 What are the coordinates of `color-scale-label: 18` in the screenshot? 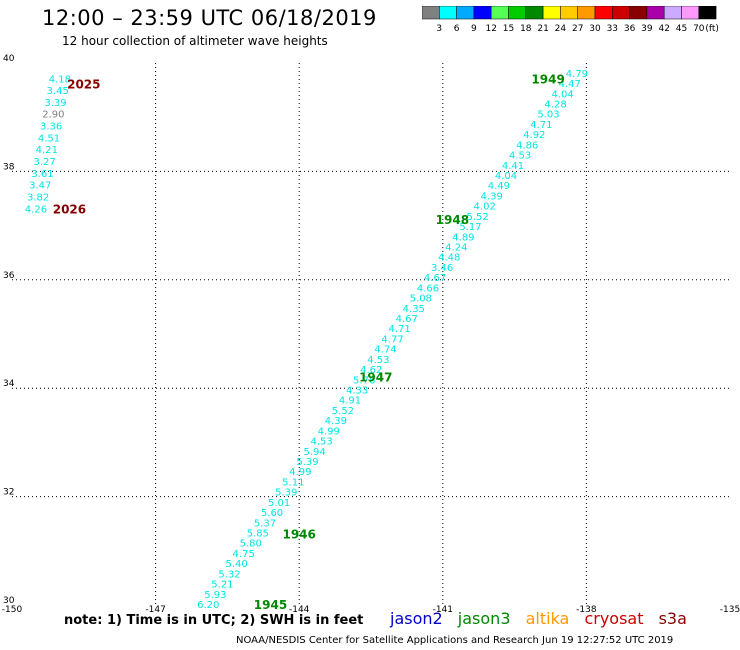 It's located at (526, 29).